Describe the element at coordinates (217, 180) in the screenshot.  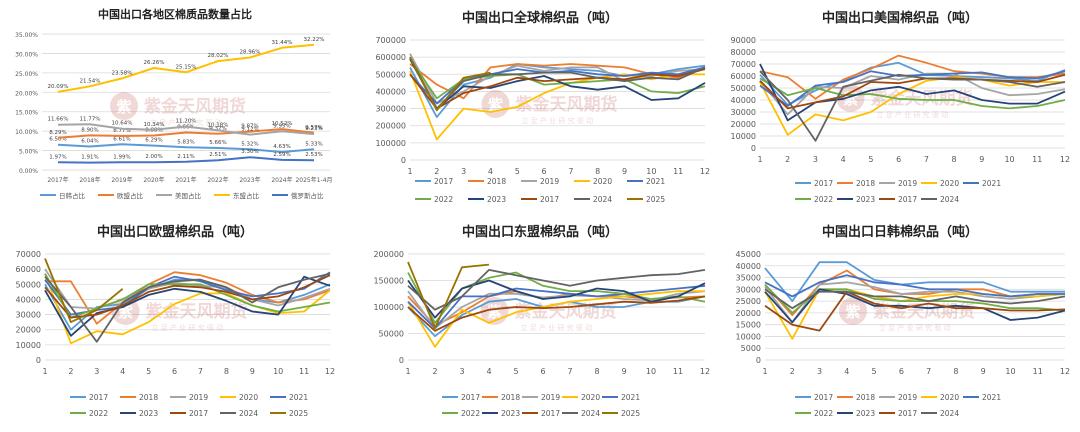
I see `x-tick-label: 2022年` at that location.